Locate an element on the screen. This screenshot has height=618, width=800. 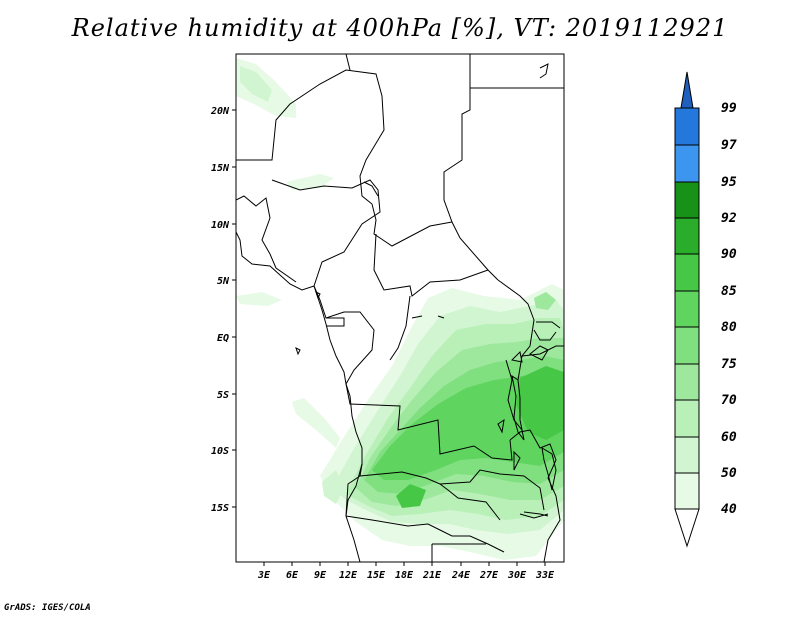
humidity-area-core-east is located at coordinates (540, 403).